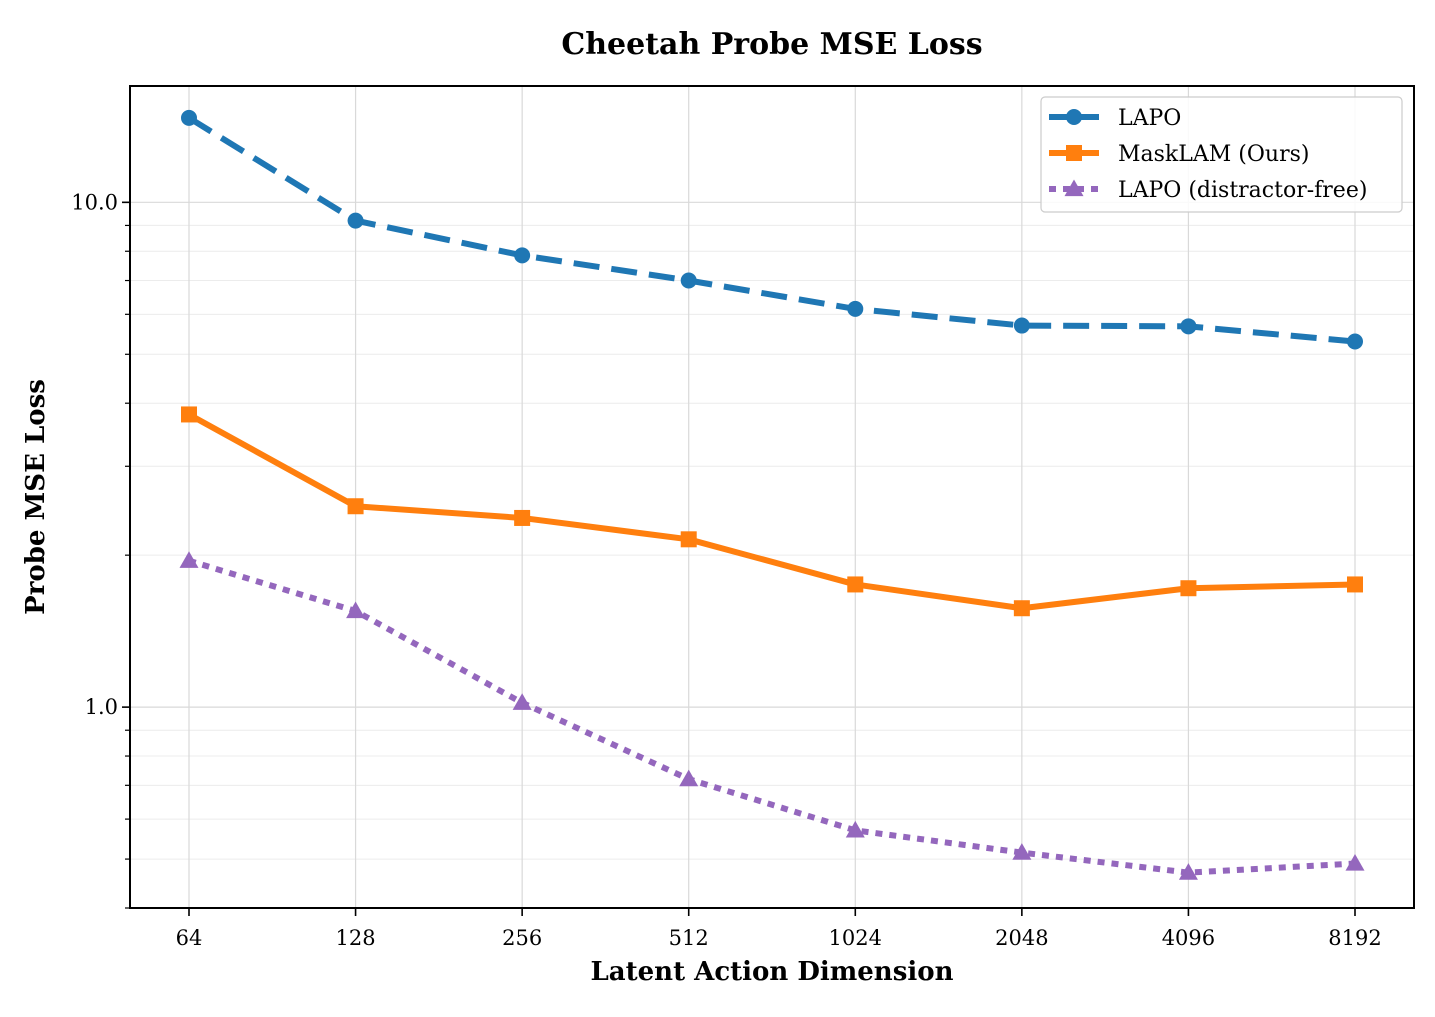 This screenshot has height=1017, width=1435. Describe the element at coordinates (36, 497) in the screenshot. I see `y-axis-label: Probe MSE Loss` at that location.